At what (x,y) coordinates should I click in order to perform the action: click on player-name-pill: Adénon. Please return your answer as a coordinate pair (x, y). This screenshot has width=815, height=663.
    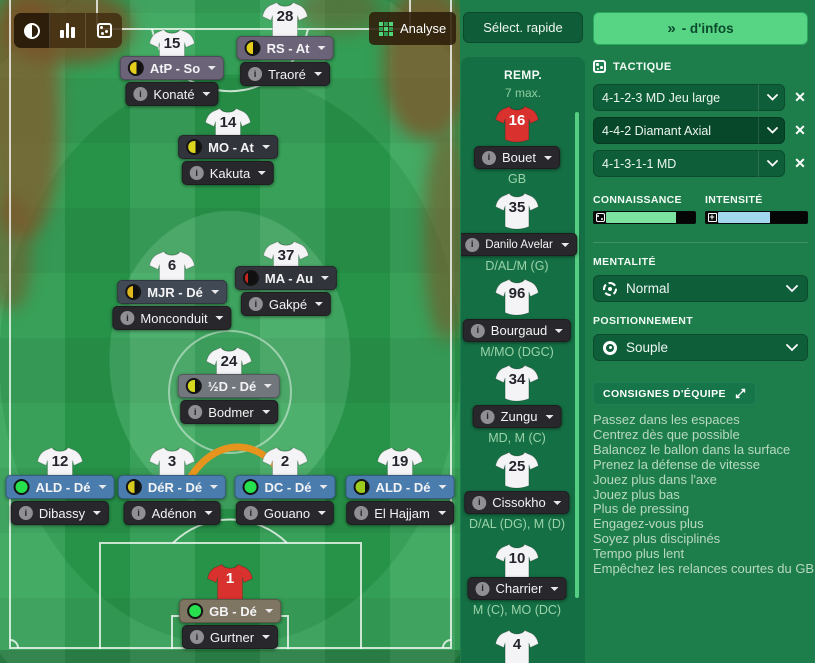
    Looking at the image, I should click on (172, 513).